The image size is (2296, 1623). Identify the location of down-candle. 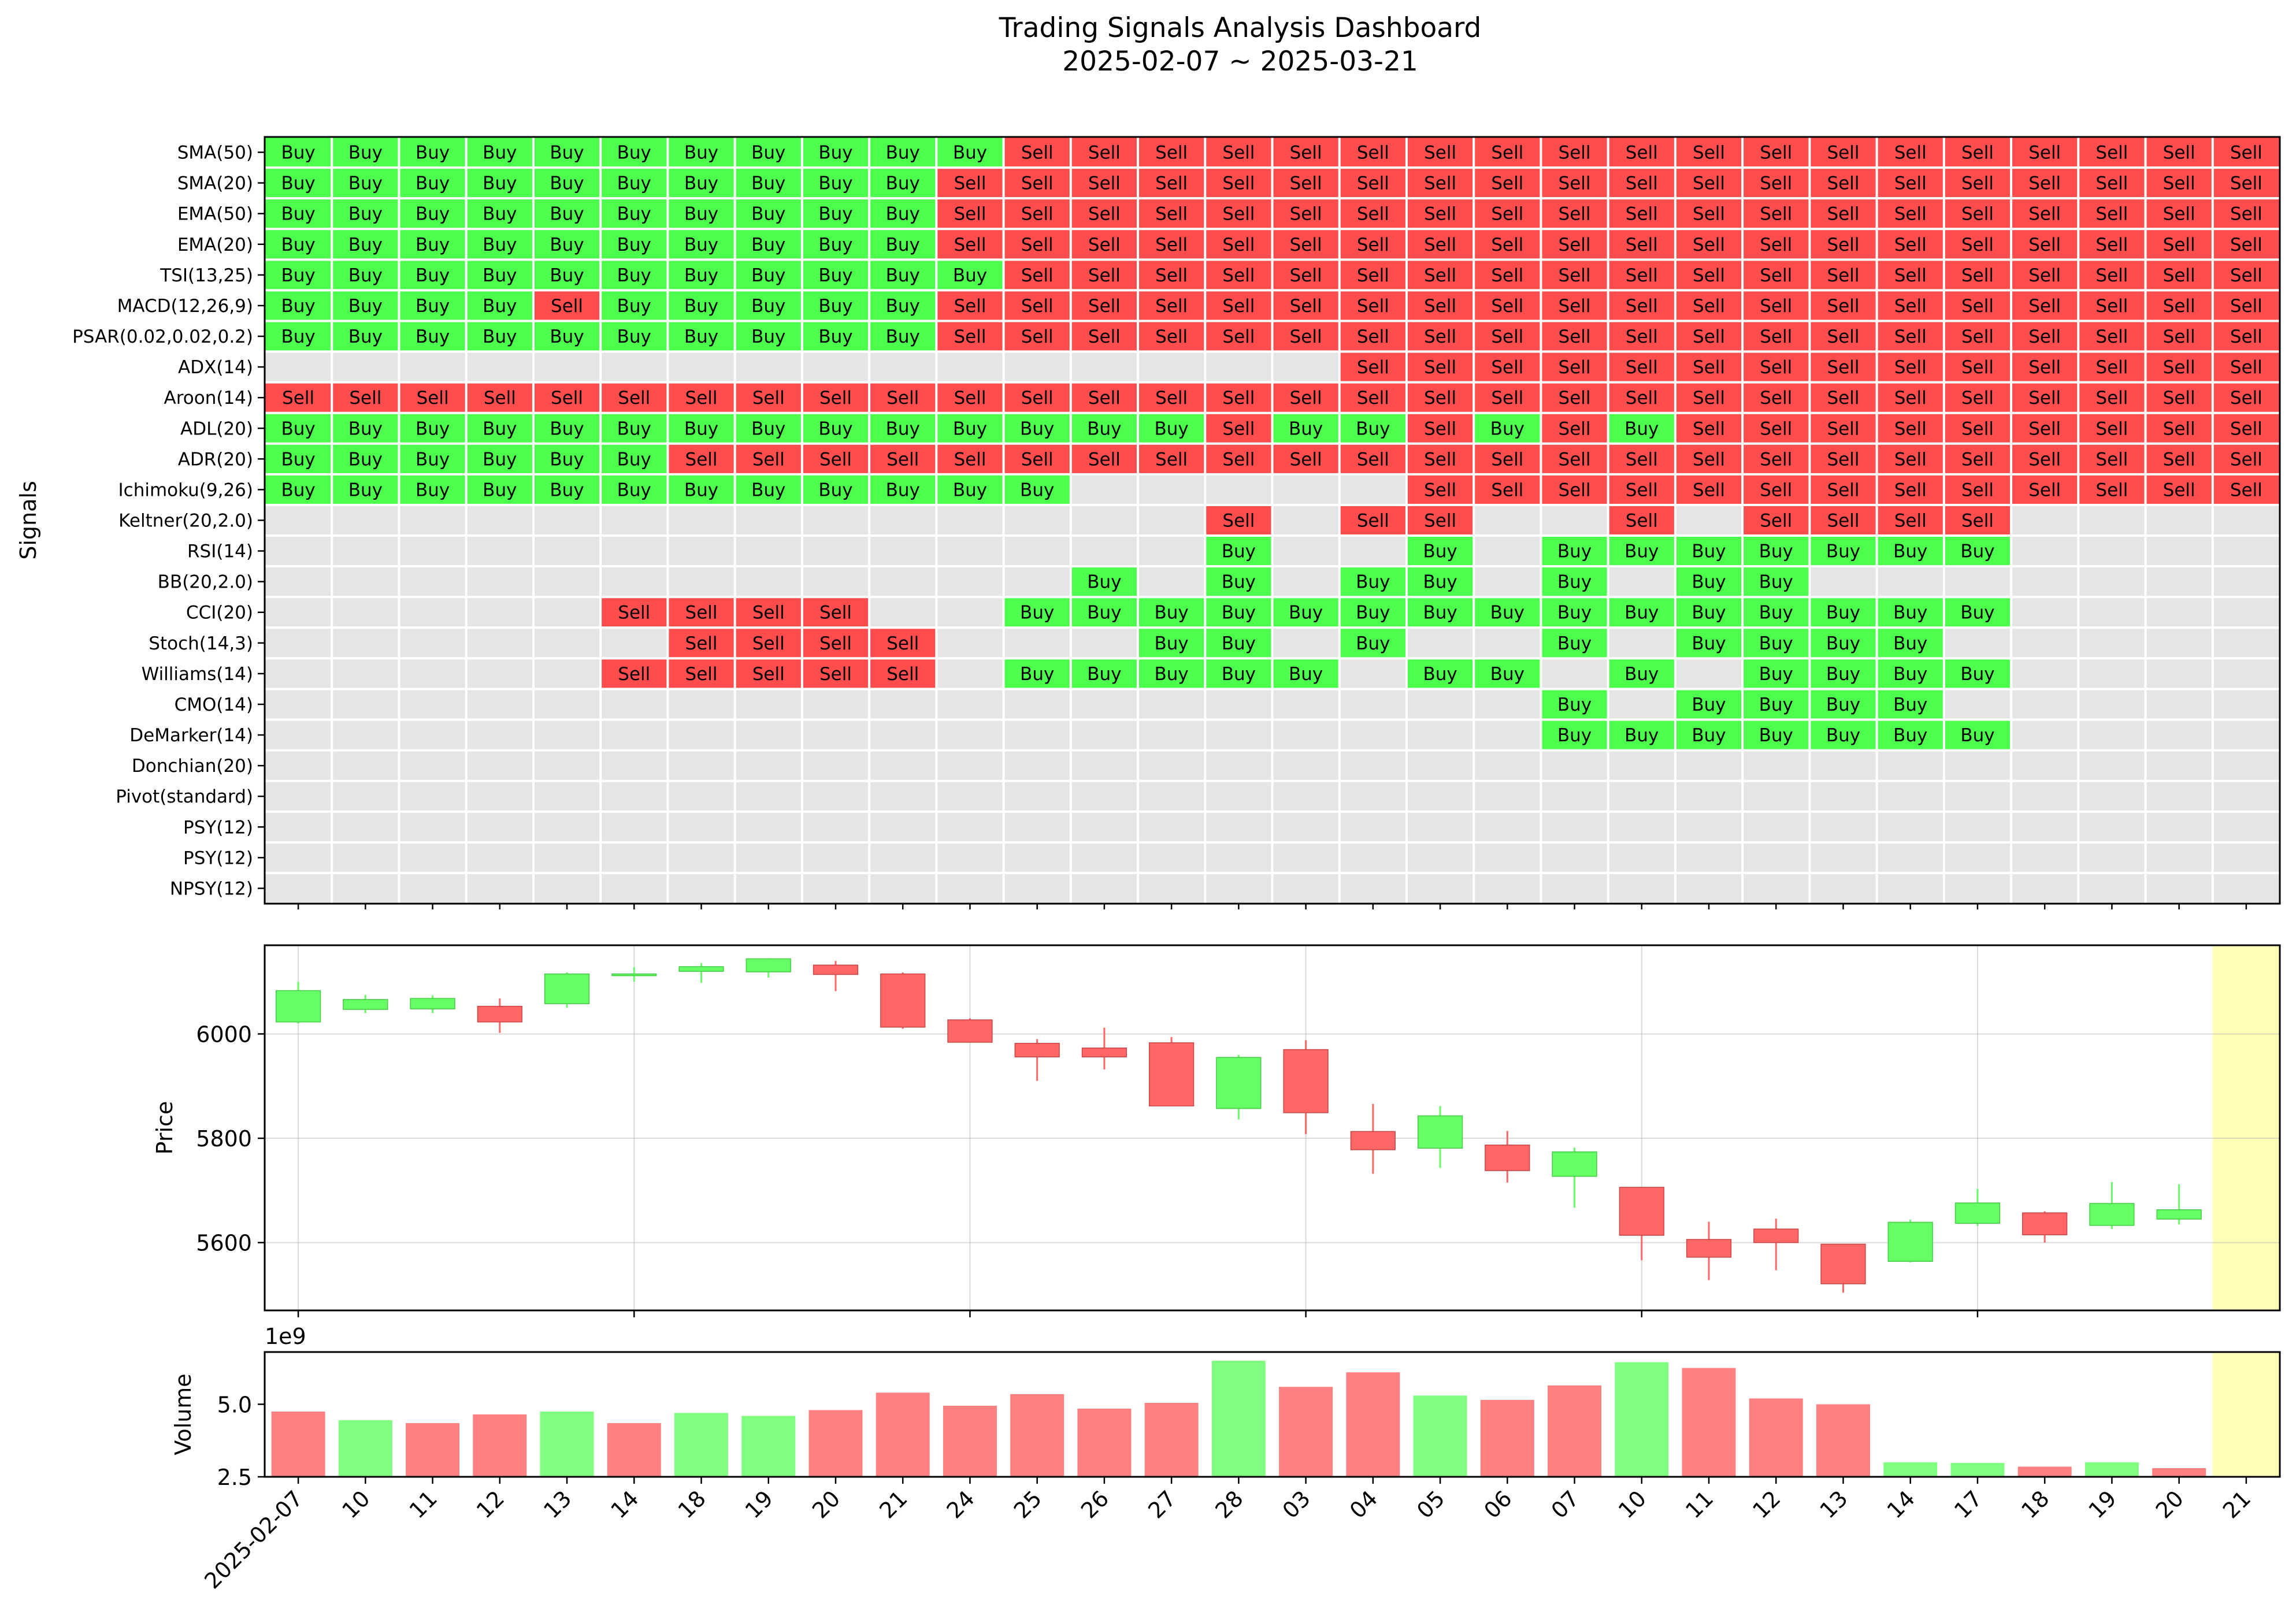
(1104, 1052).